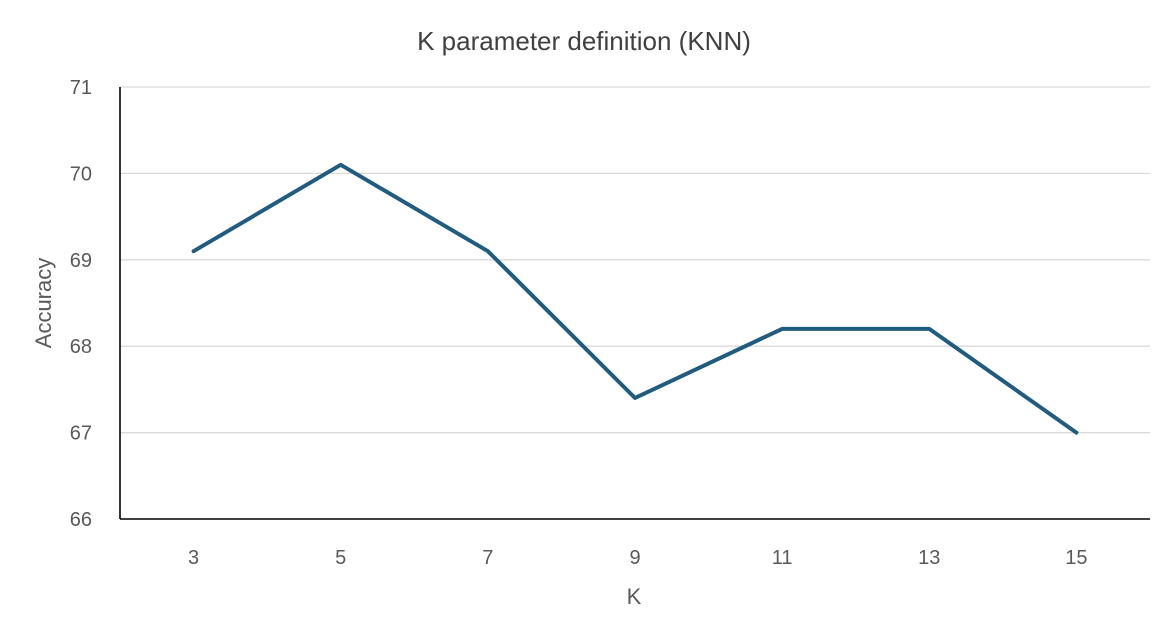 The image size is (1174, 636). I want to click on x-tick-label: 11, so click(782, 558).